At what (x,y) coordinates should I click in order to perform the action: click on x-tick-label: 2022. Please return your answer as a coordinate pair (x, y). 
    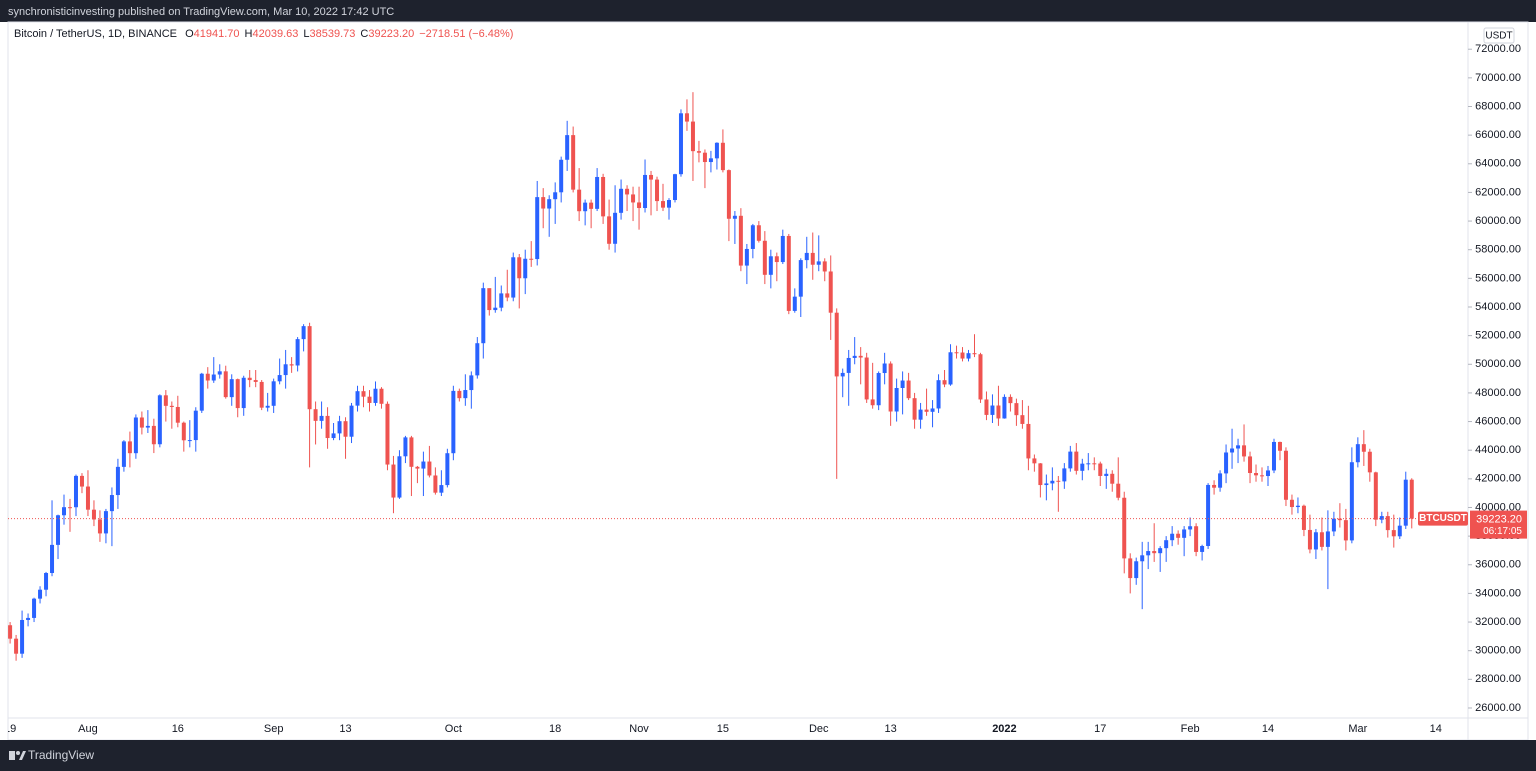
    Looking at the image, I should click on (1004, 729).